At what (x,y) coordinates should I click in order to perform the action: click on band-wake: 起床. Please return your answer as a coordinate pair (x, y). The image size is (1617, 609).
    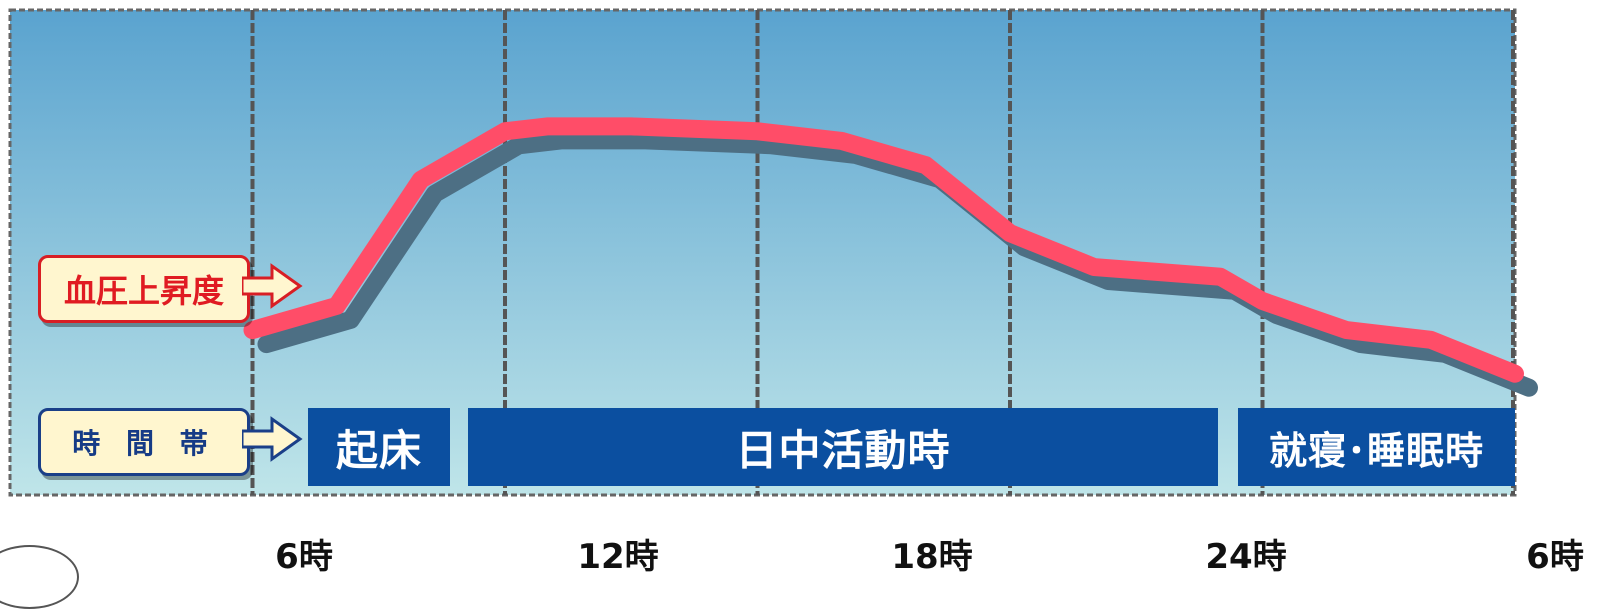
    Looking at the image, I should click on (379, 447).